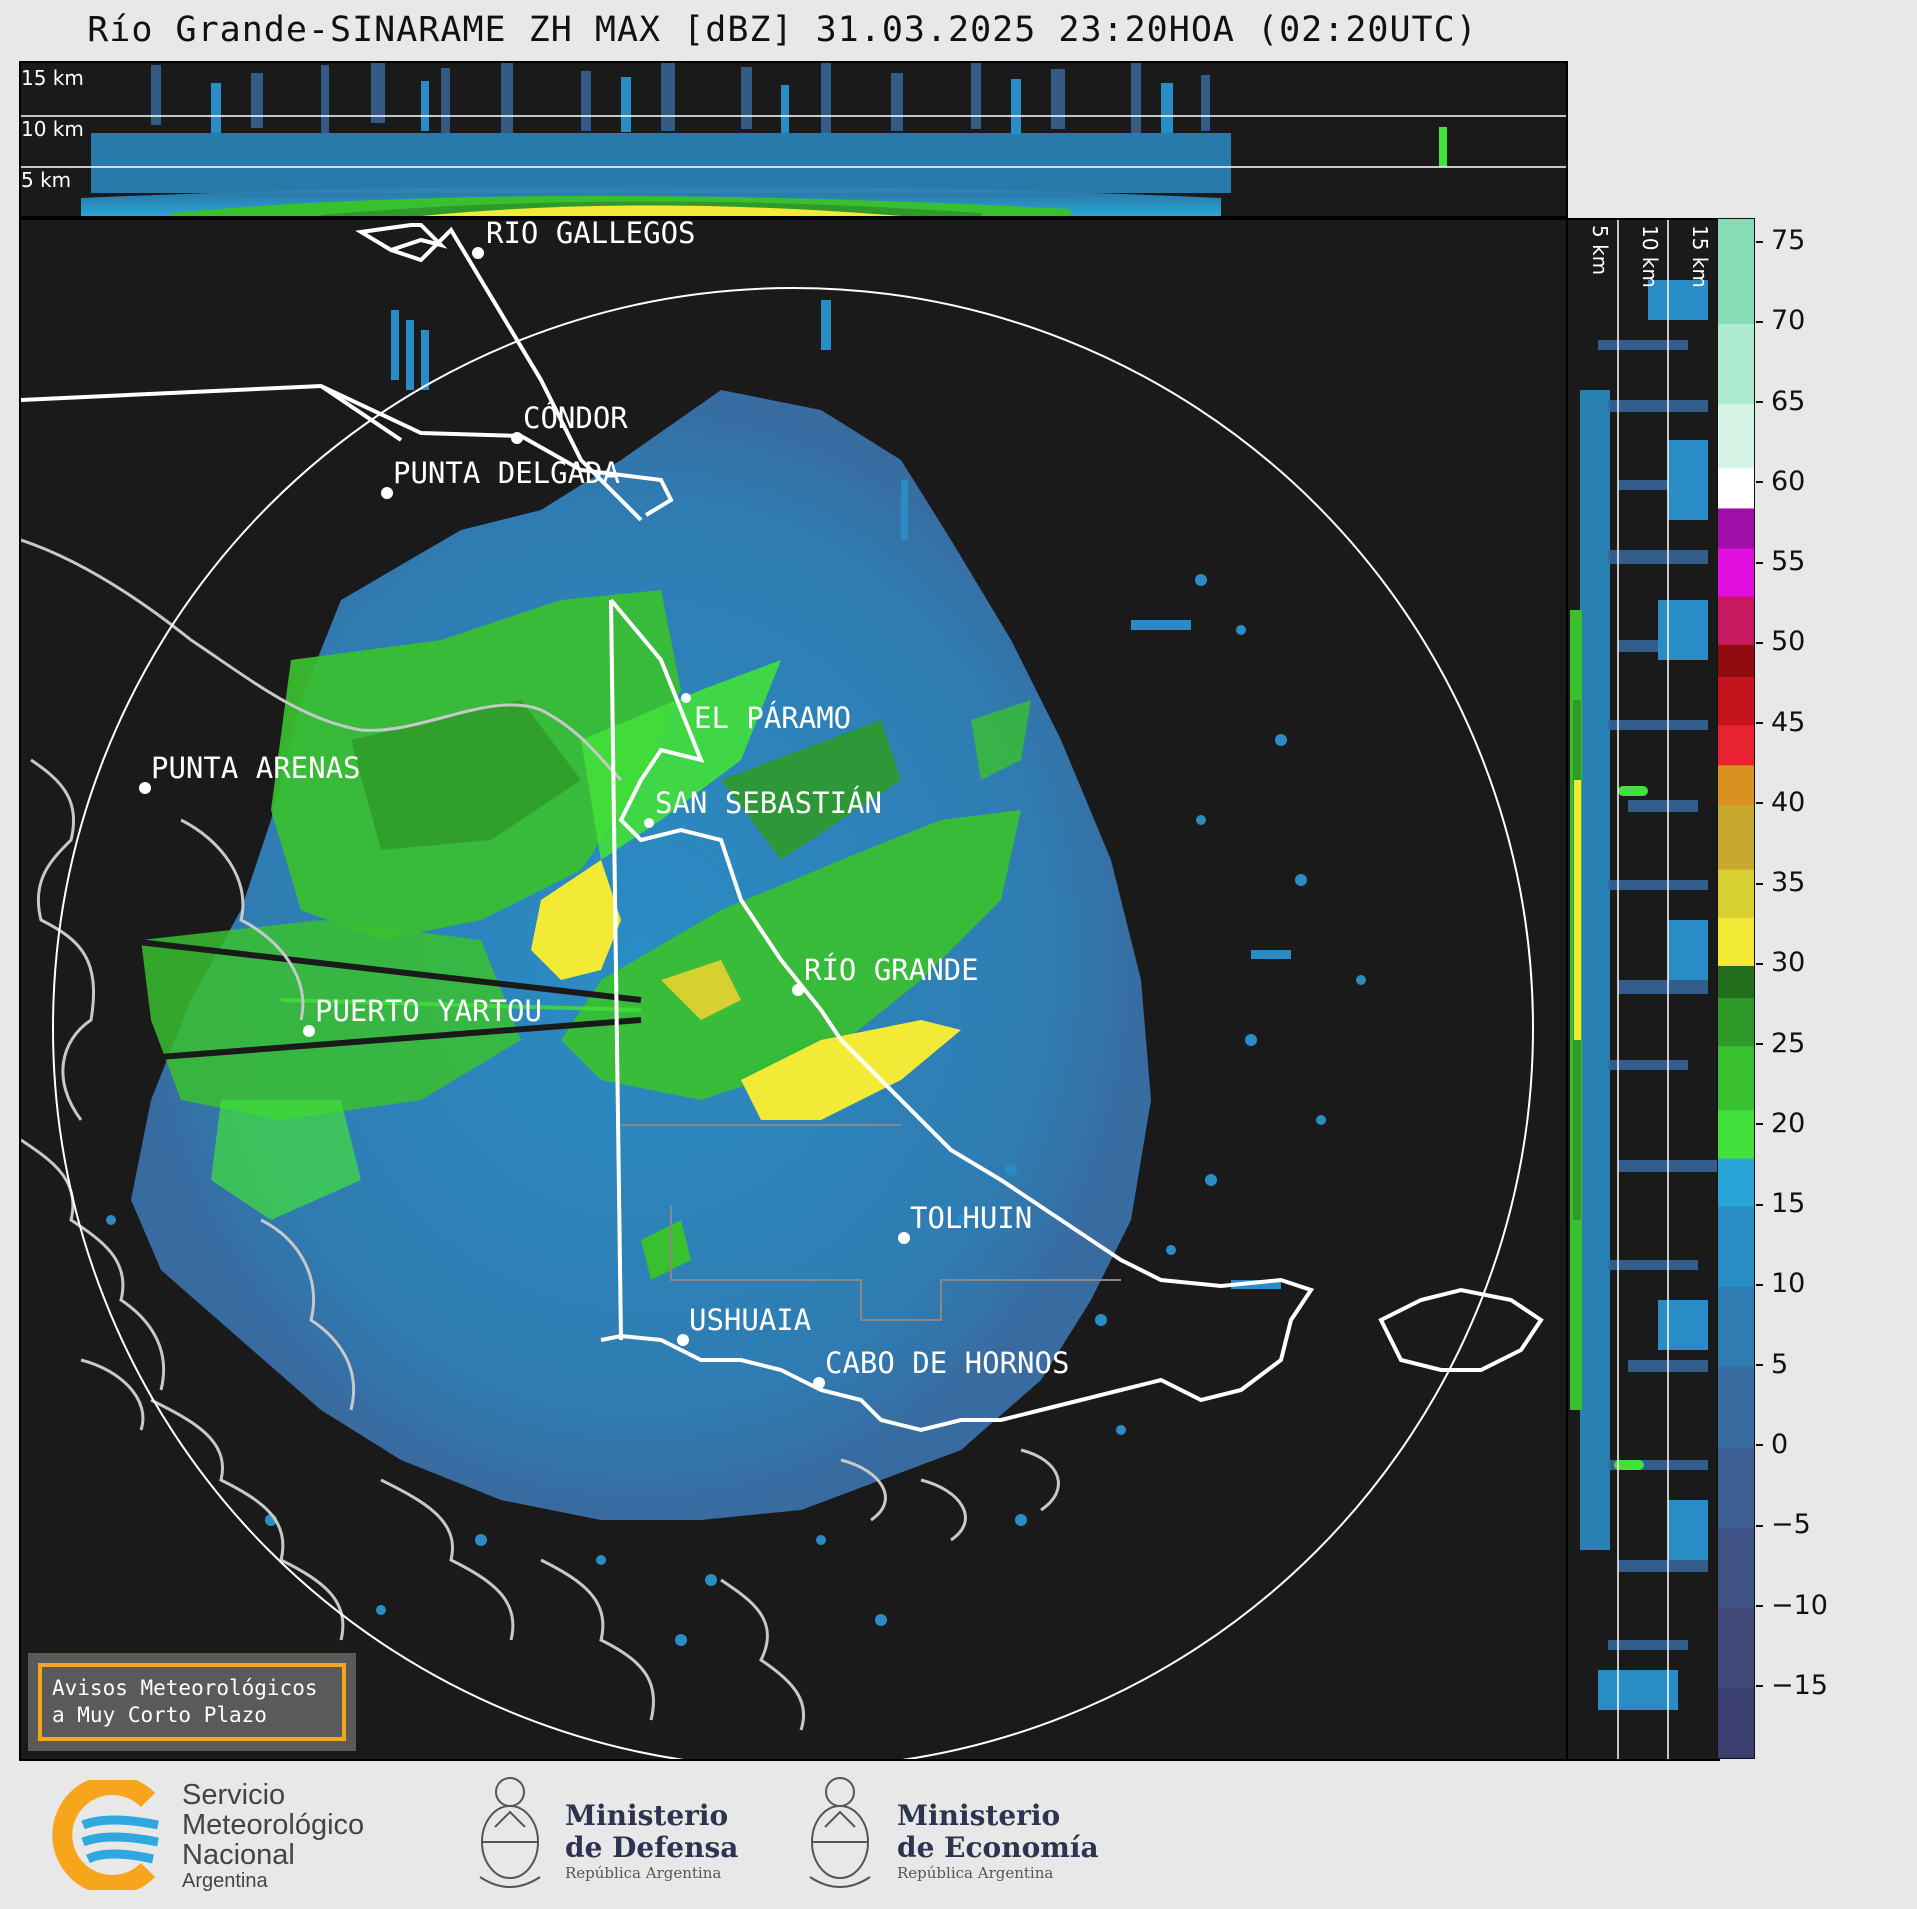  What do you see at coordinates (947, 1363) in the screenshot?
I see `label-cabo-de-hornos: CABO DE HORNOS` at bounding box center [947, 1363].